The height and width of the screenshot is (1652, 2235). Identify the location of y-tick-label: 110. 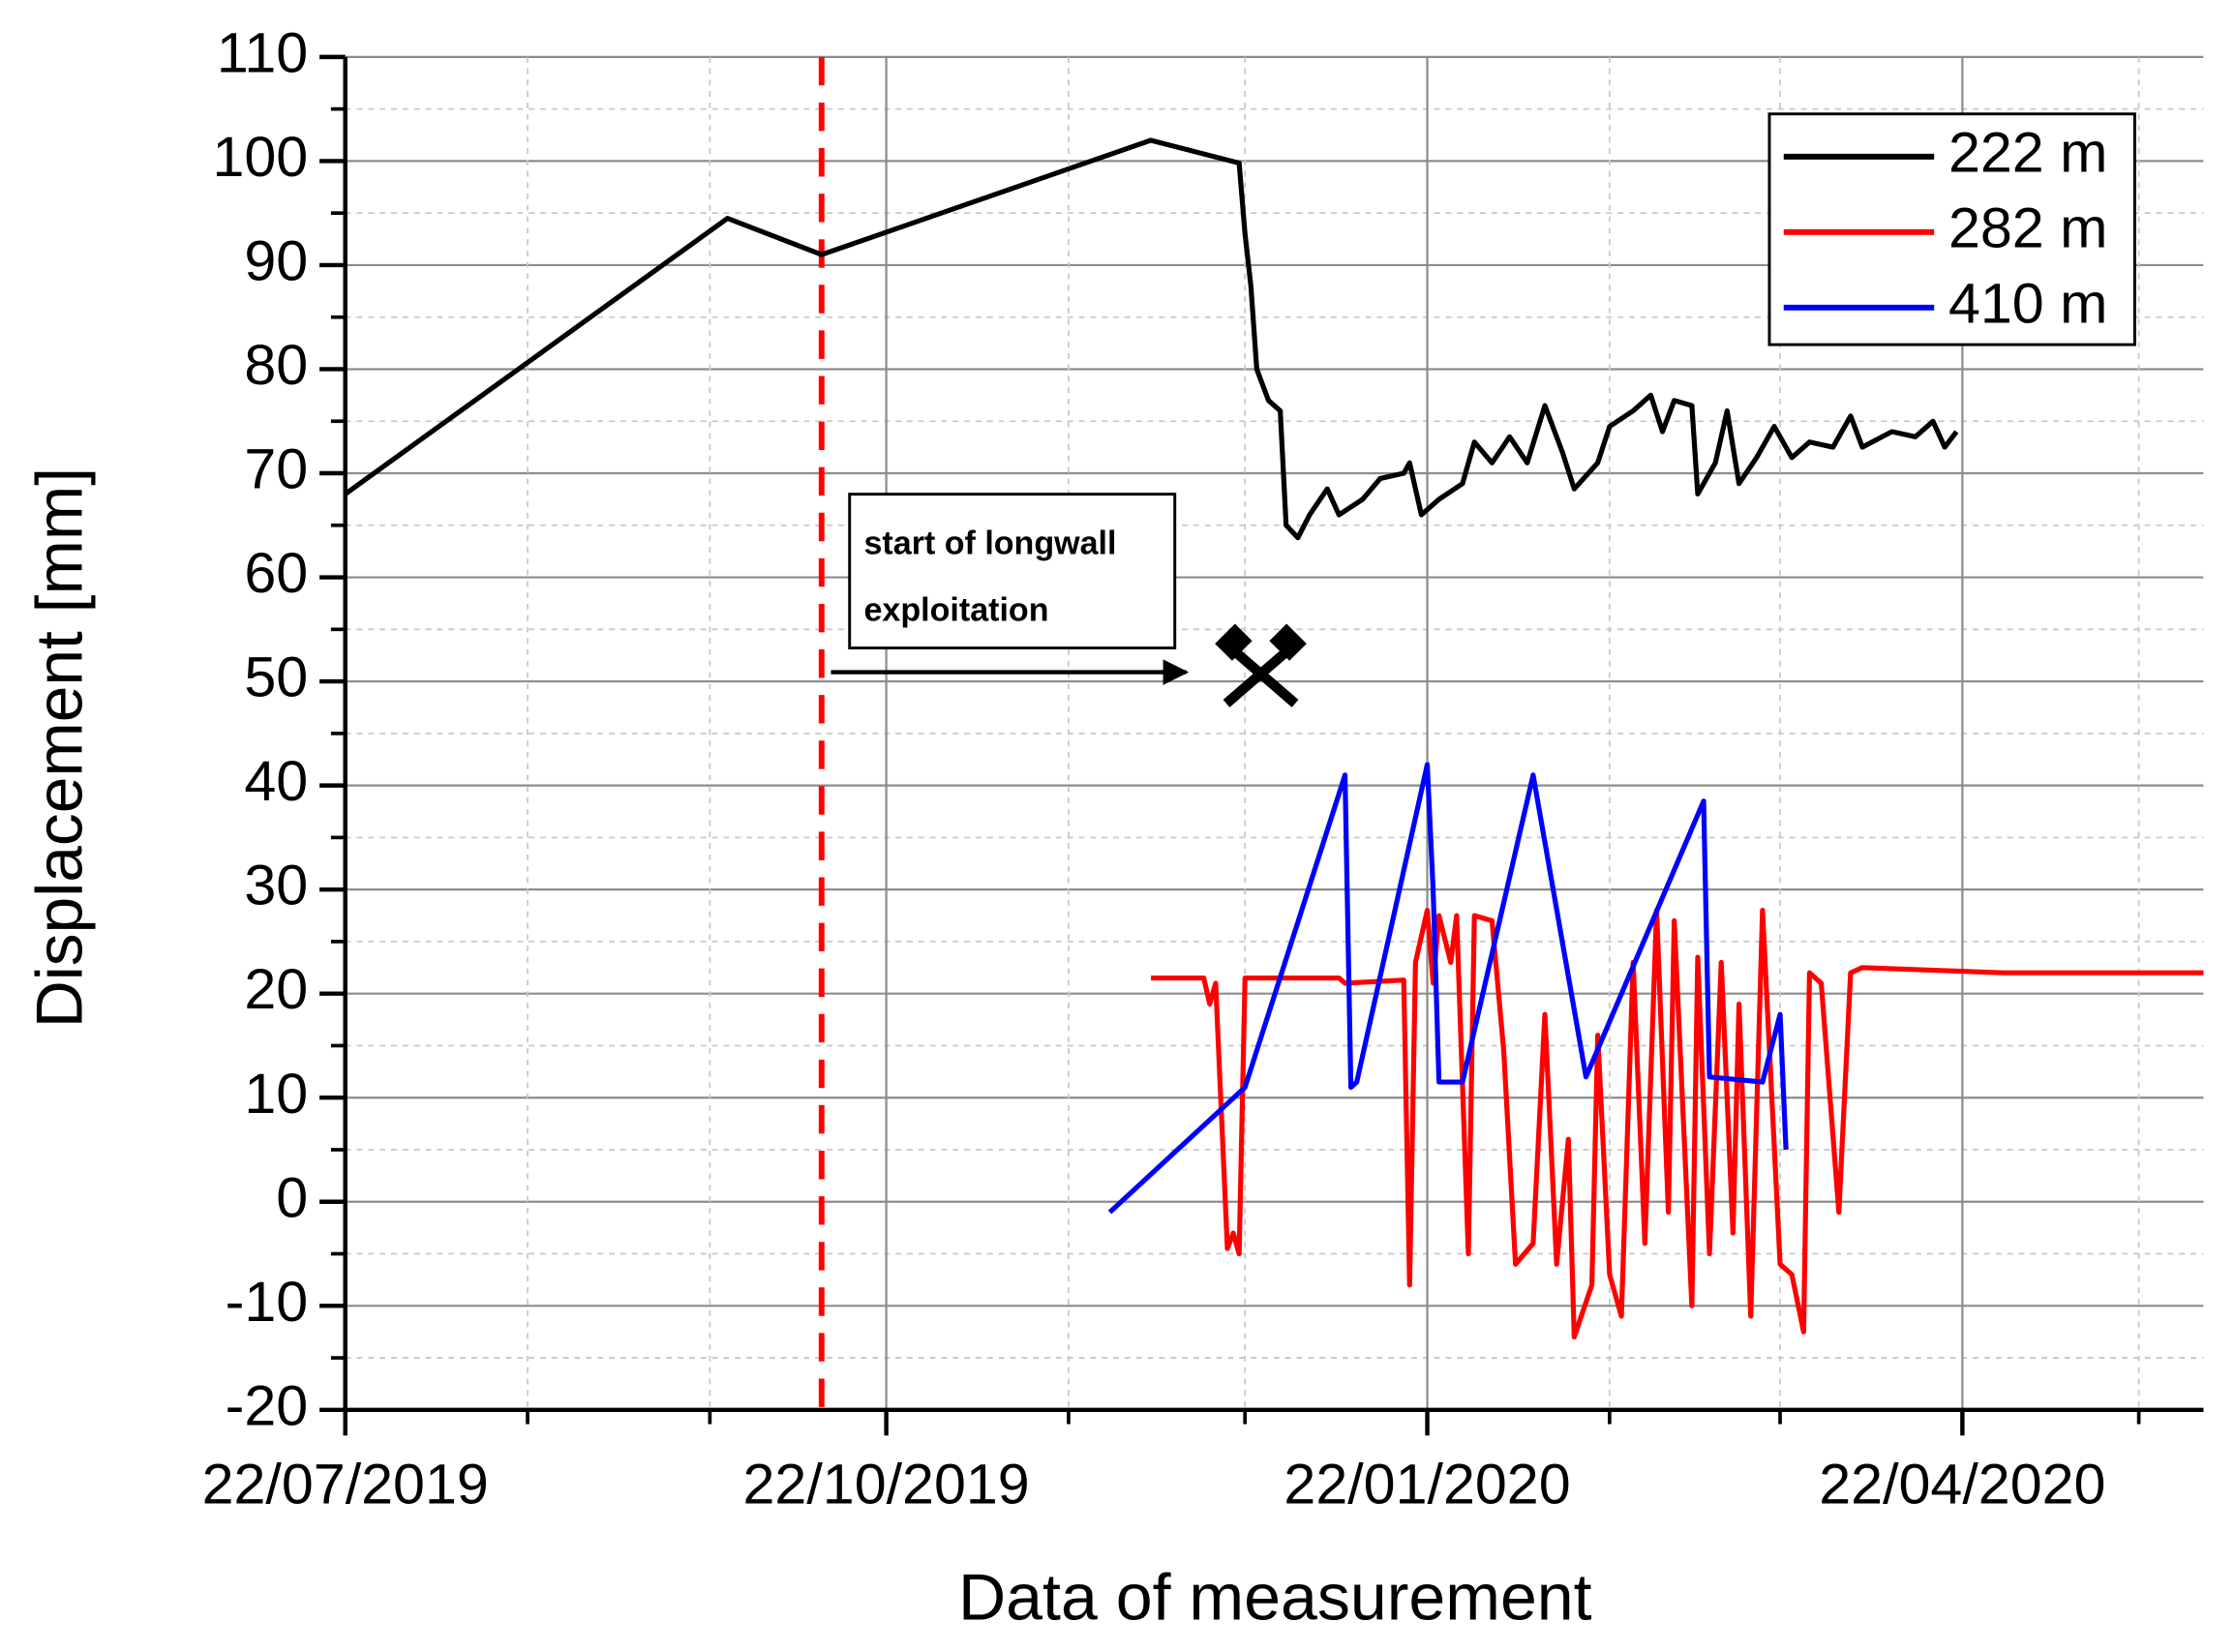
(262, 53).